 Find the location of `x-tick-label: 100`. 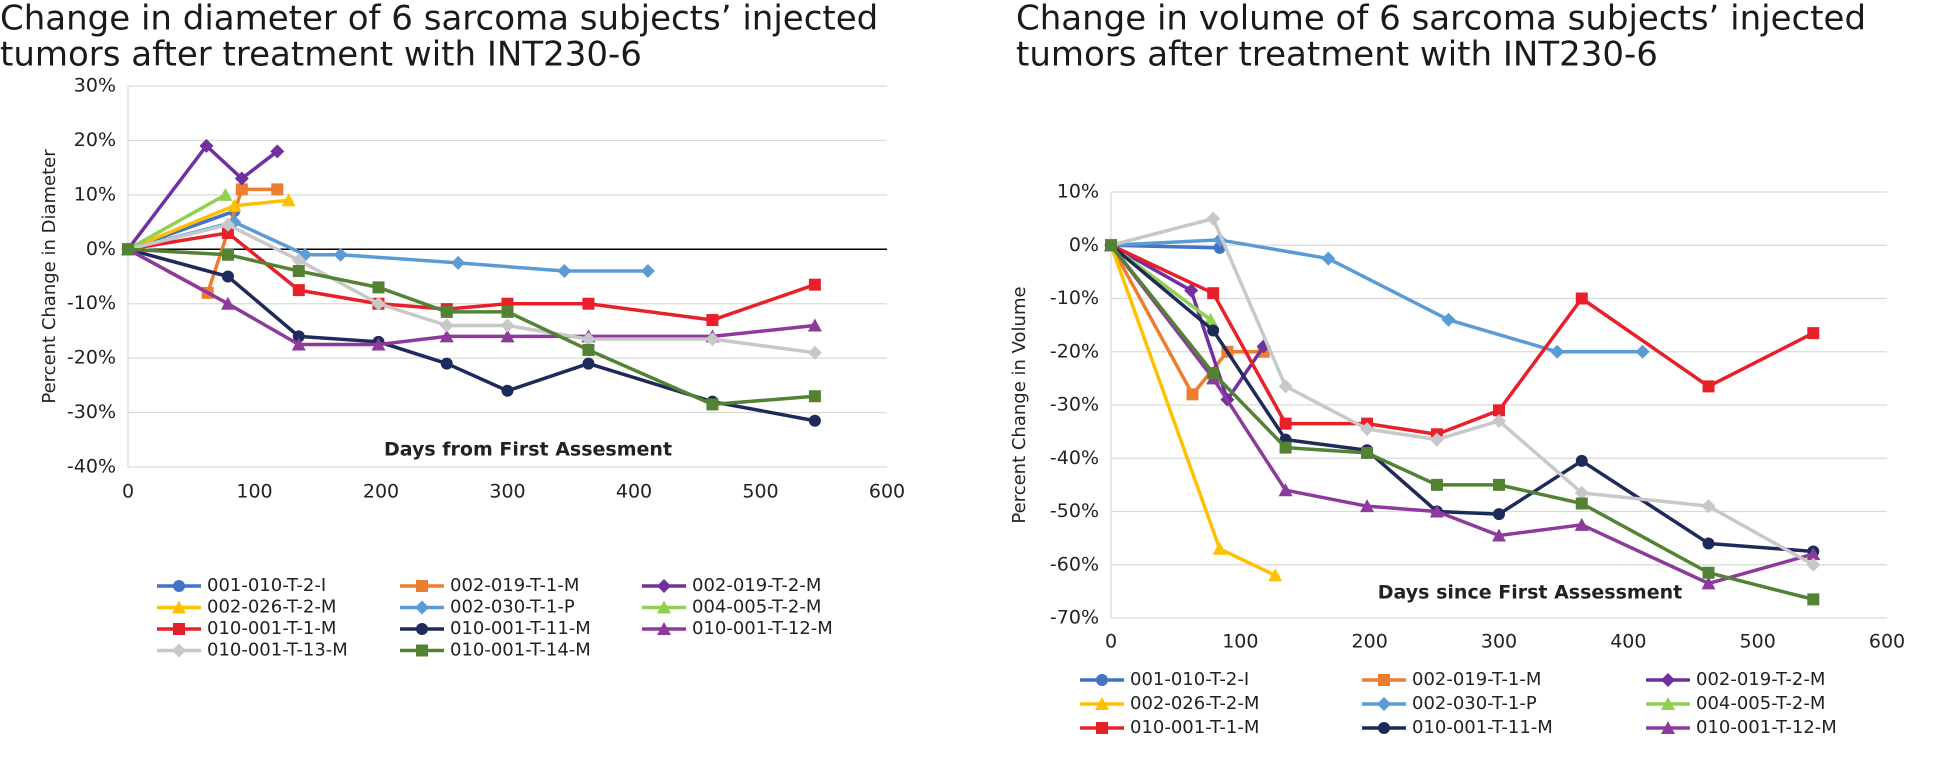

x-tick-label: 100 is located at coordinates (254, 492).